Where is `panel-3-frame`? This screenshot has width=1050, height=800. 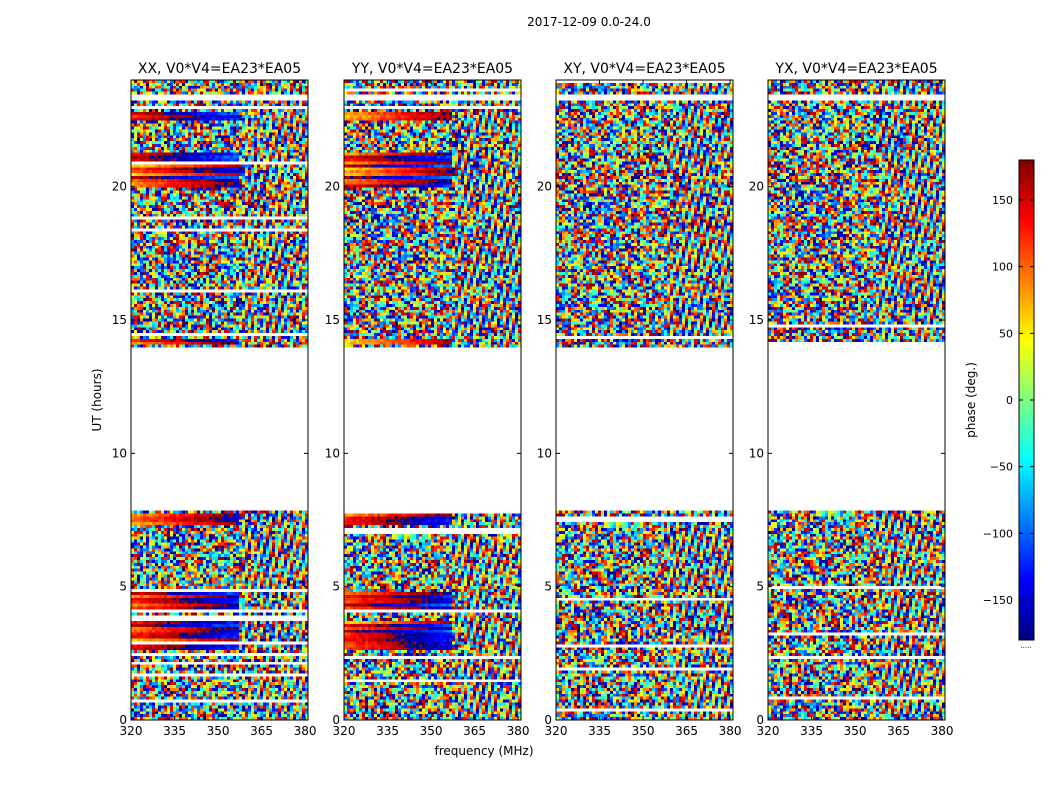
panel-3-frame is located at coordinates (644, 400).